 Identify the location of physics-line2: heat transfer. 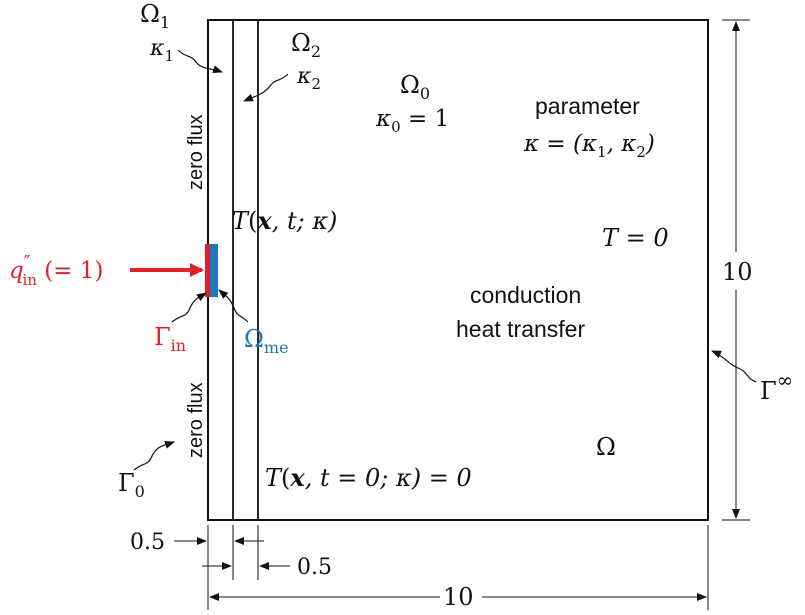
(520, 329).